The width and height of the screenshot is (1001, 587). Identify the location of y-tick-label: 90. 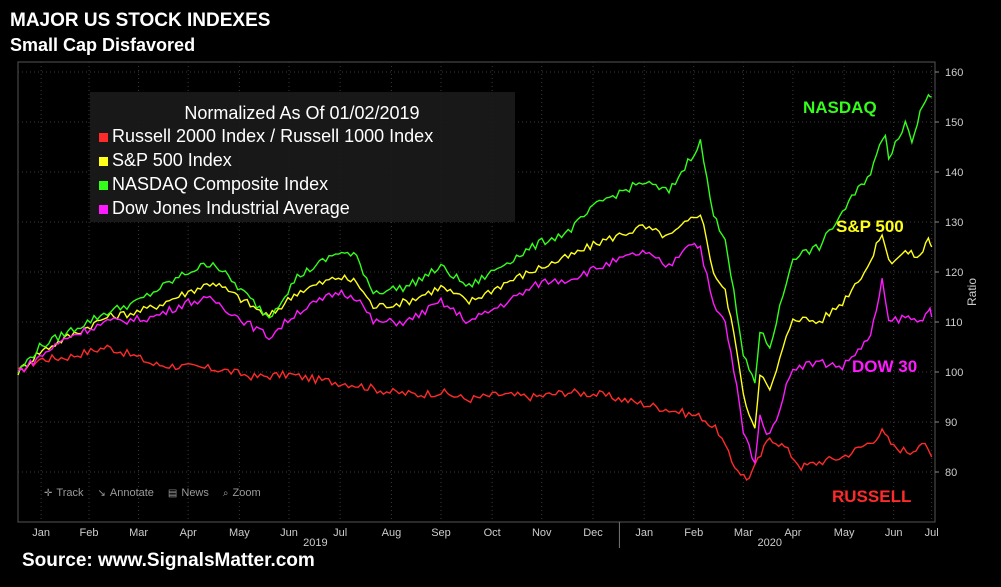
(951, 423).